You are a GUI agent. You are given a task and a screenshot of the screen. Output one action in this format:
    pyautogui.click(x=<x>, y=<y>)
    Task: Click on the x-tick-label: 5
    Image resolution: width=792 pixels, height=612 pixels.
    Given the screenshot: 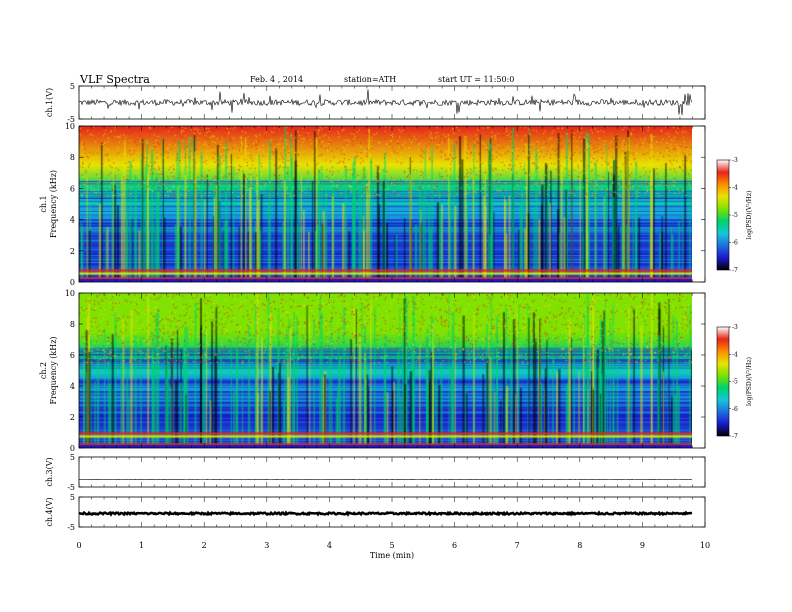 What is the action you would take?
    pyautogui.click(x=391, y=545)
    